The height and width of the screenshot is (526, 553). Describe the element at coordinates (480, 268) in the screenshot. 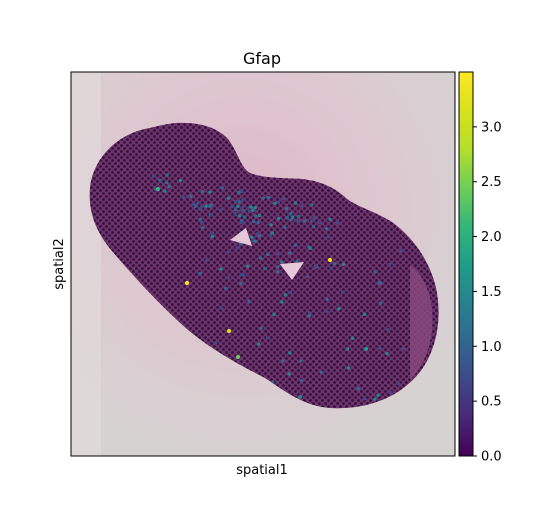

I see `colorbar: 0.0 0.5 1.0 1.5 2.0 2.5 3.0` at that location.